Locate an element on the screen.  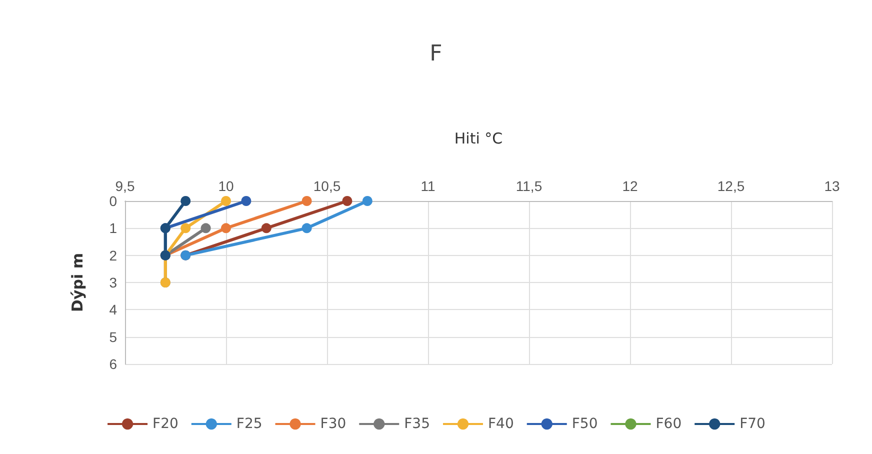
legend-label: F20 is located at coordinates (165, 424).